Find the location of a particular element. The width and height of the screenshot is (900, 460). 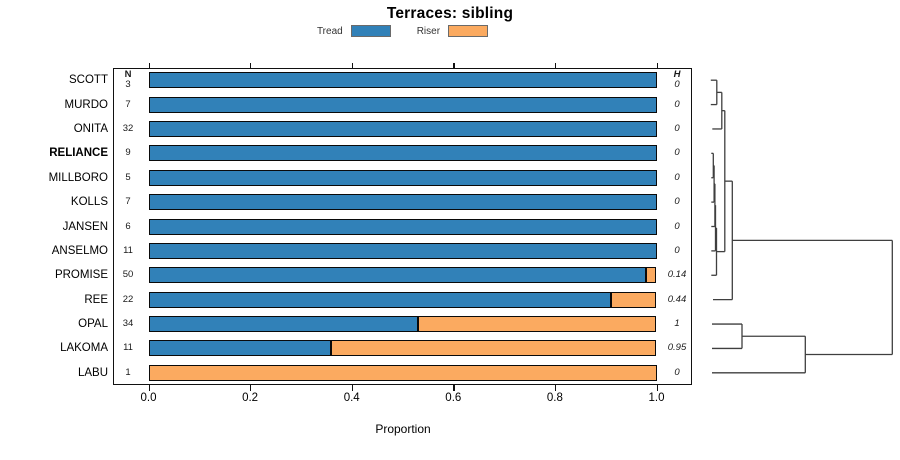

h-value: 1 is located at coordinates (677, 324).